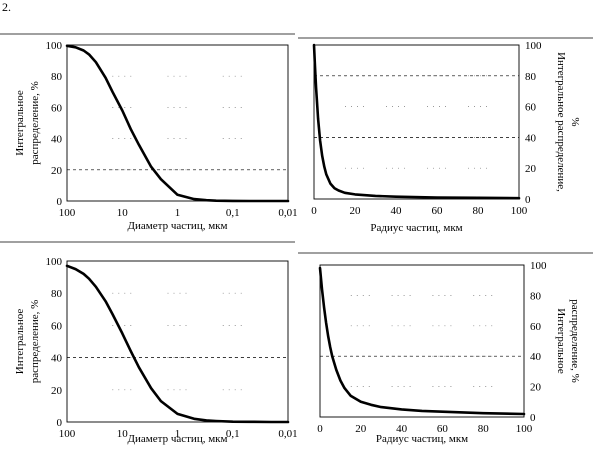 This screenshot has height=463, width=593. I want to click on y-axis-label: Интегральное распределение,, so click(561, 122).